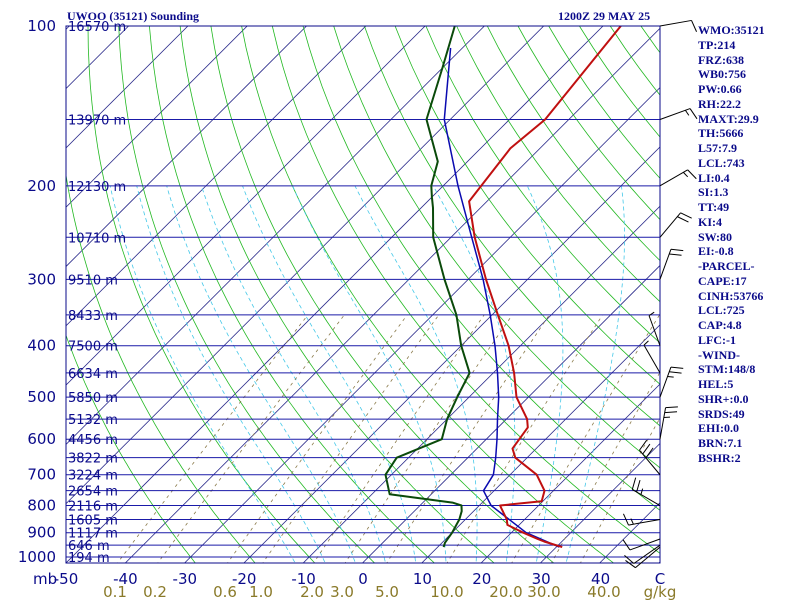  I want to click on height-label: 8433 m, so click(93, 316).